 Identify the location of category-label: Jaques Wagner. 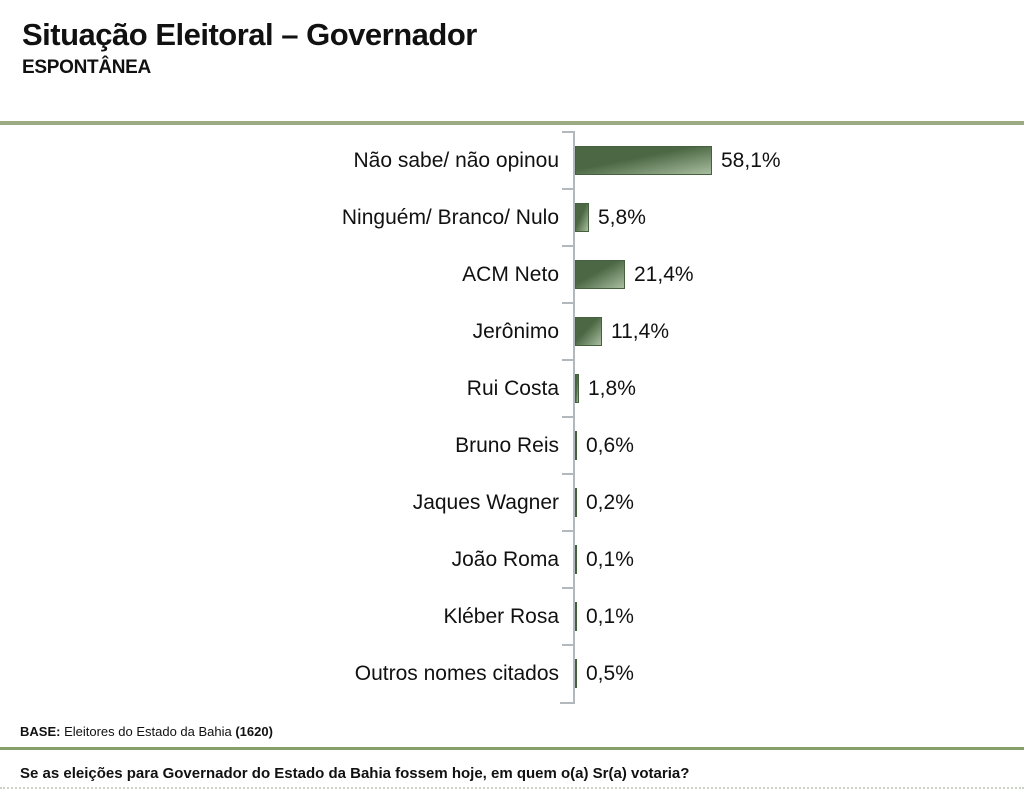
(485, 502).